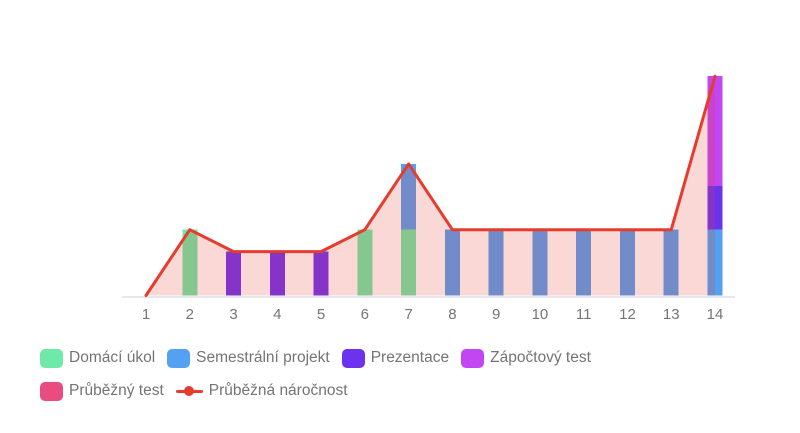 This screenshot has width=800, height=433. I want to click on x-axis-label-5: 5, so click(321, 314).